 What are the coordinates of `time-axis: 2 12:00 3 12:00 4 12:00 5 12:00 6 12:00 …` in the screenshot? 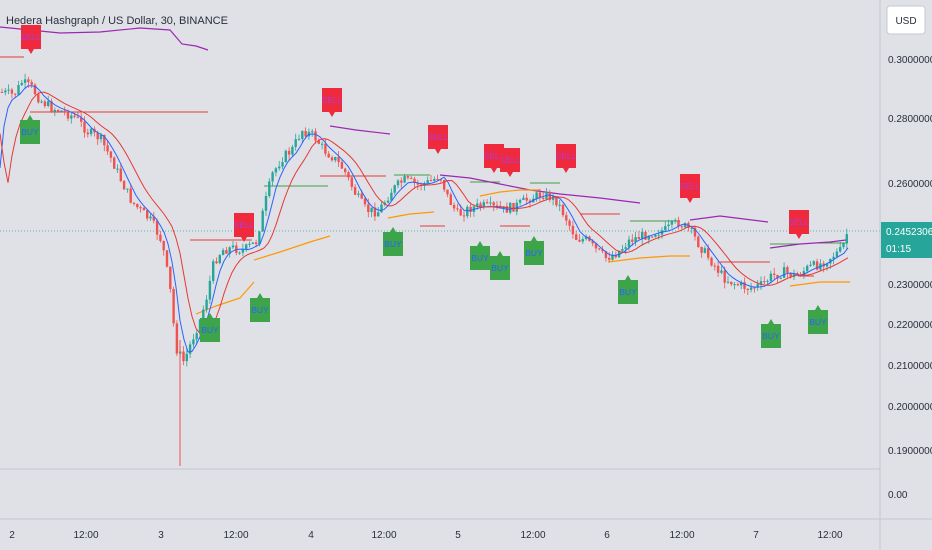 It's located at (426, 535).